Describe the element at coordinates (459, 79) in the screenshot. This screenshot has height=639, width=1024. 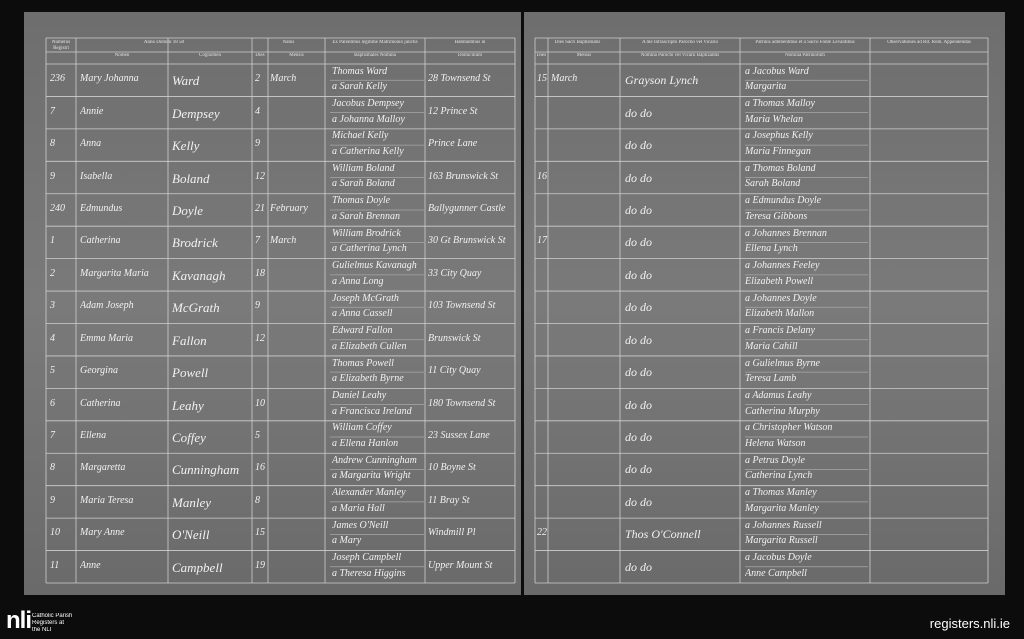
I see `entry: 28 Townsend St` at that location.